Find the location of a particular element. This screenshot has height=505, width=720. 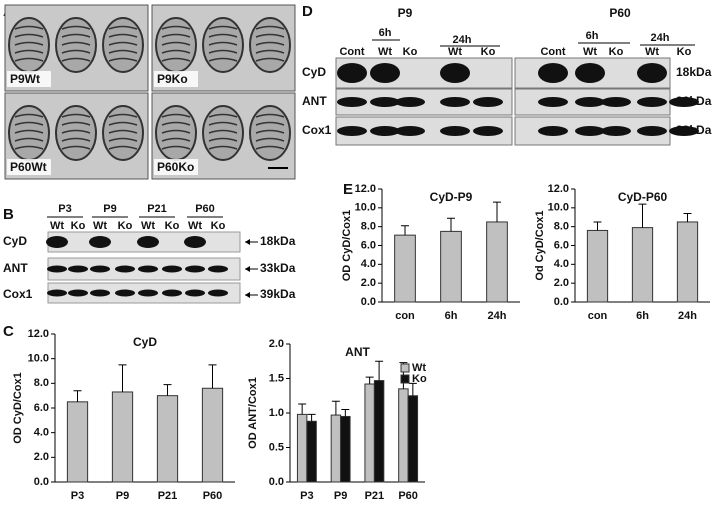

y-tick-label: 0.5 is located at coordinates (276, 447).